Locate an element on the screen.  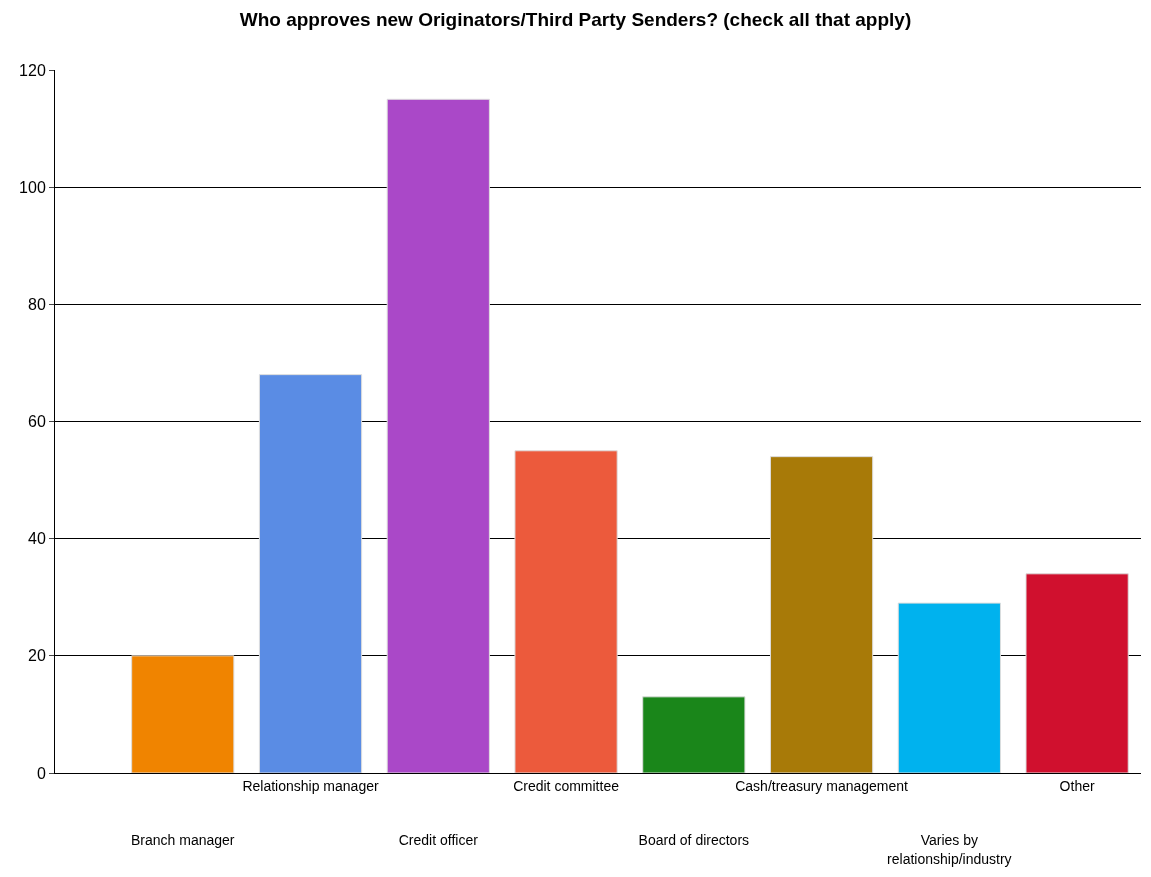
x-tick-label: Other is located at coordinates (1077, 785).